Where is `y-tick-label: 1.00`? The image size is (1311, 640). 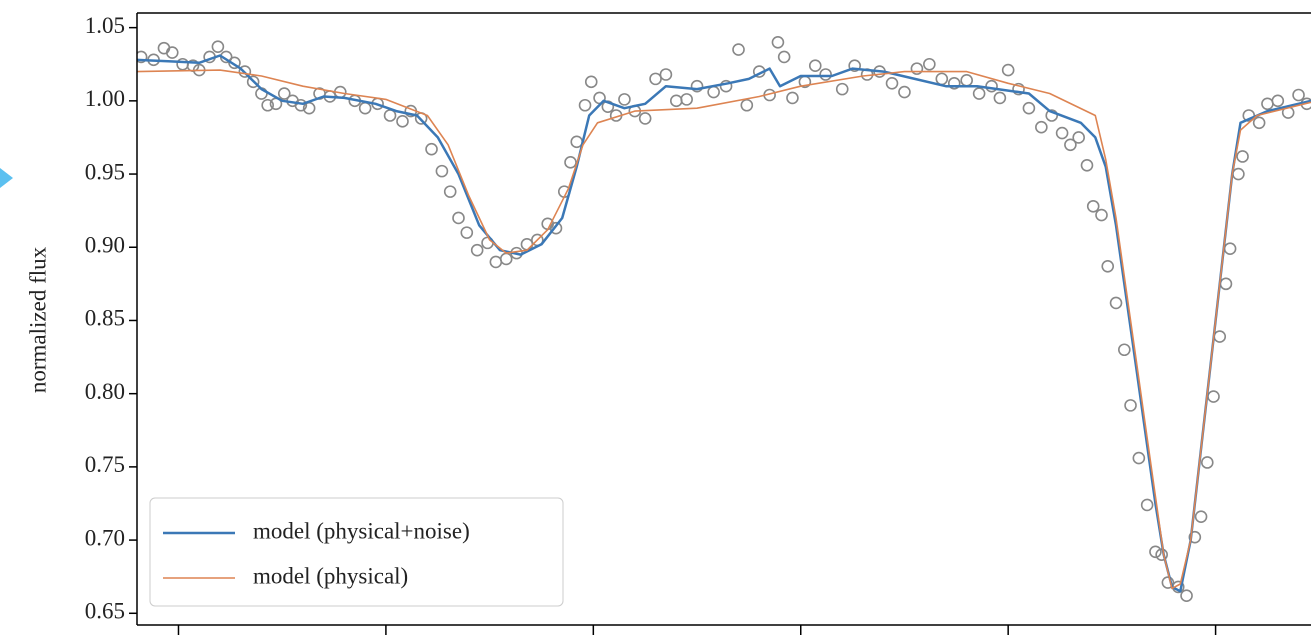
y-tick-label: 1.00 is located at coordinates (105, 98).